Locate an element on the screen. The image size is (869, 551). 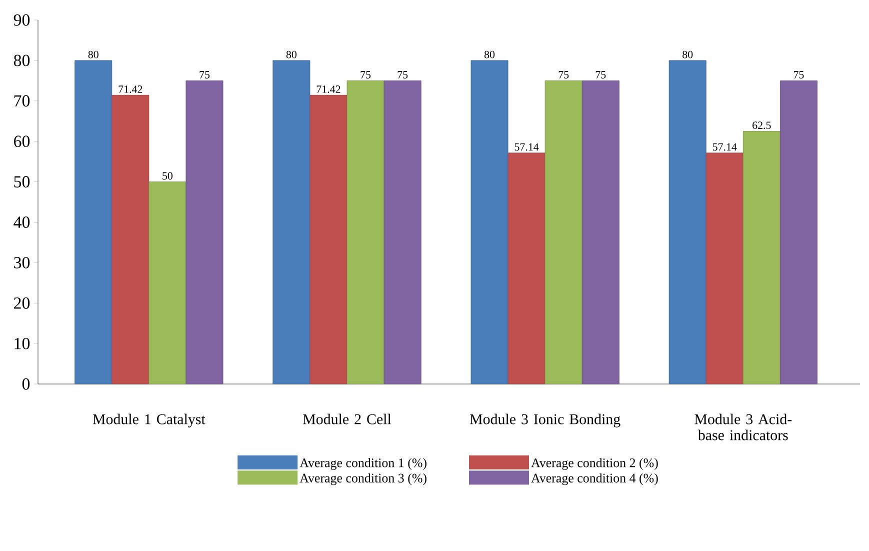
y-tick-label: 80 is located at coordinates (22, 60).